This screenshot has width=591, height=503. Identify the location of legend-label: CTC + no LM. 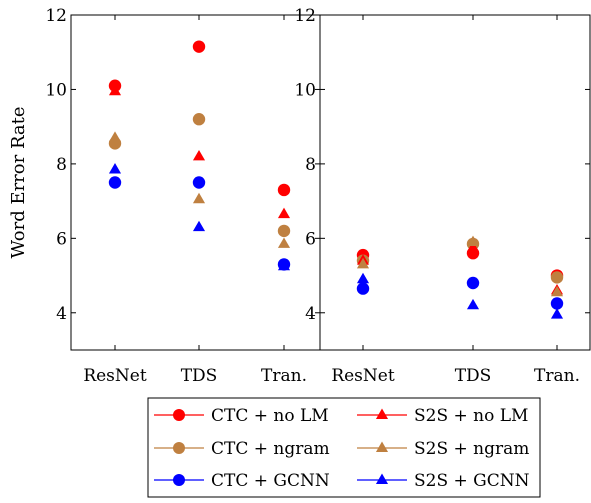
(270, 416).